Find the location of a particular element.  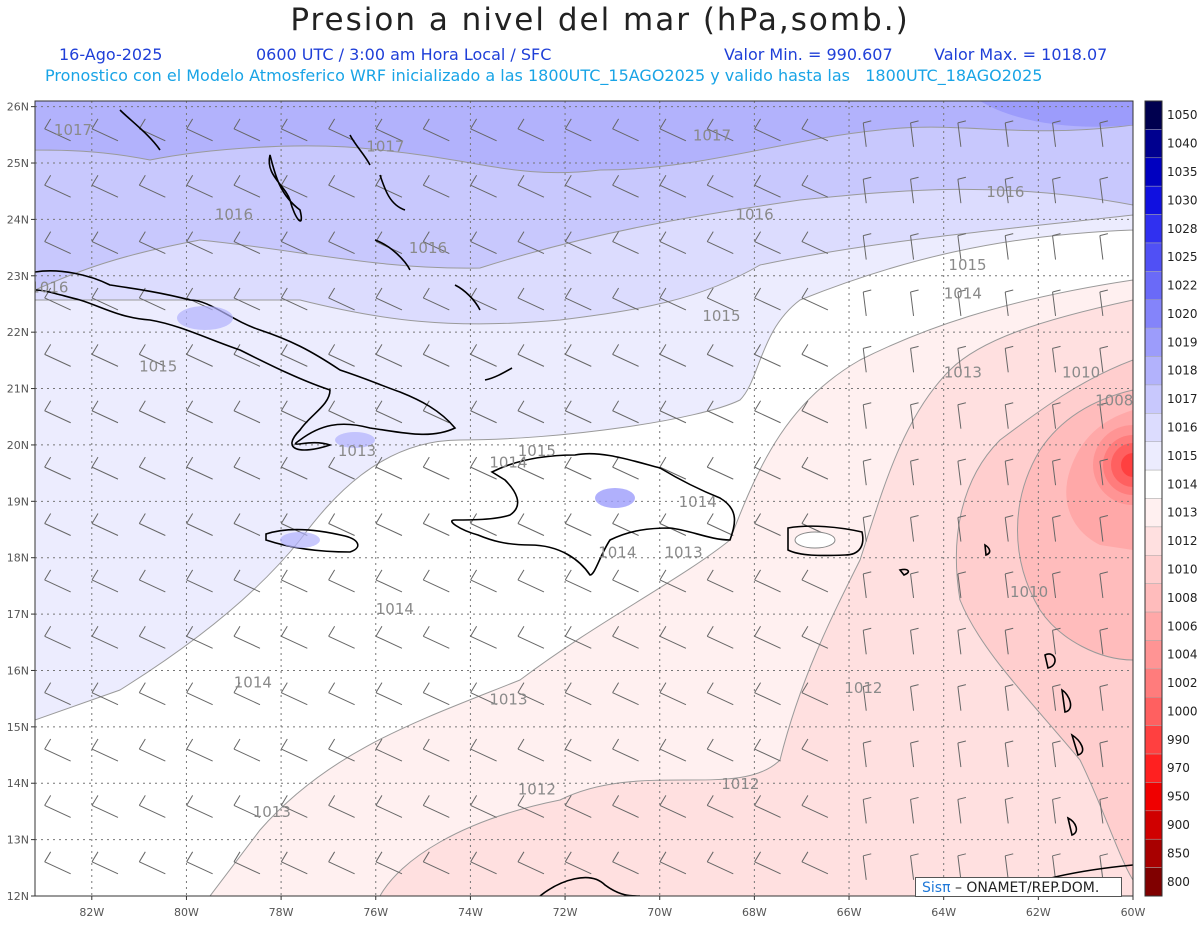

legend-label: 1017 is located at coordinates (1182, 399).